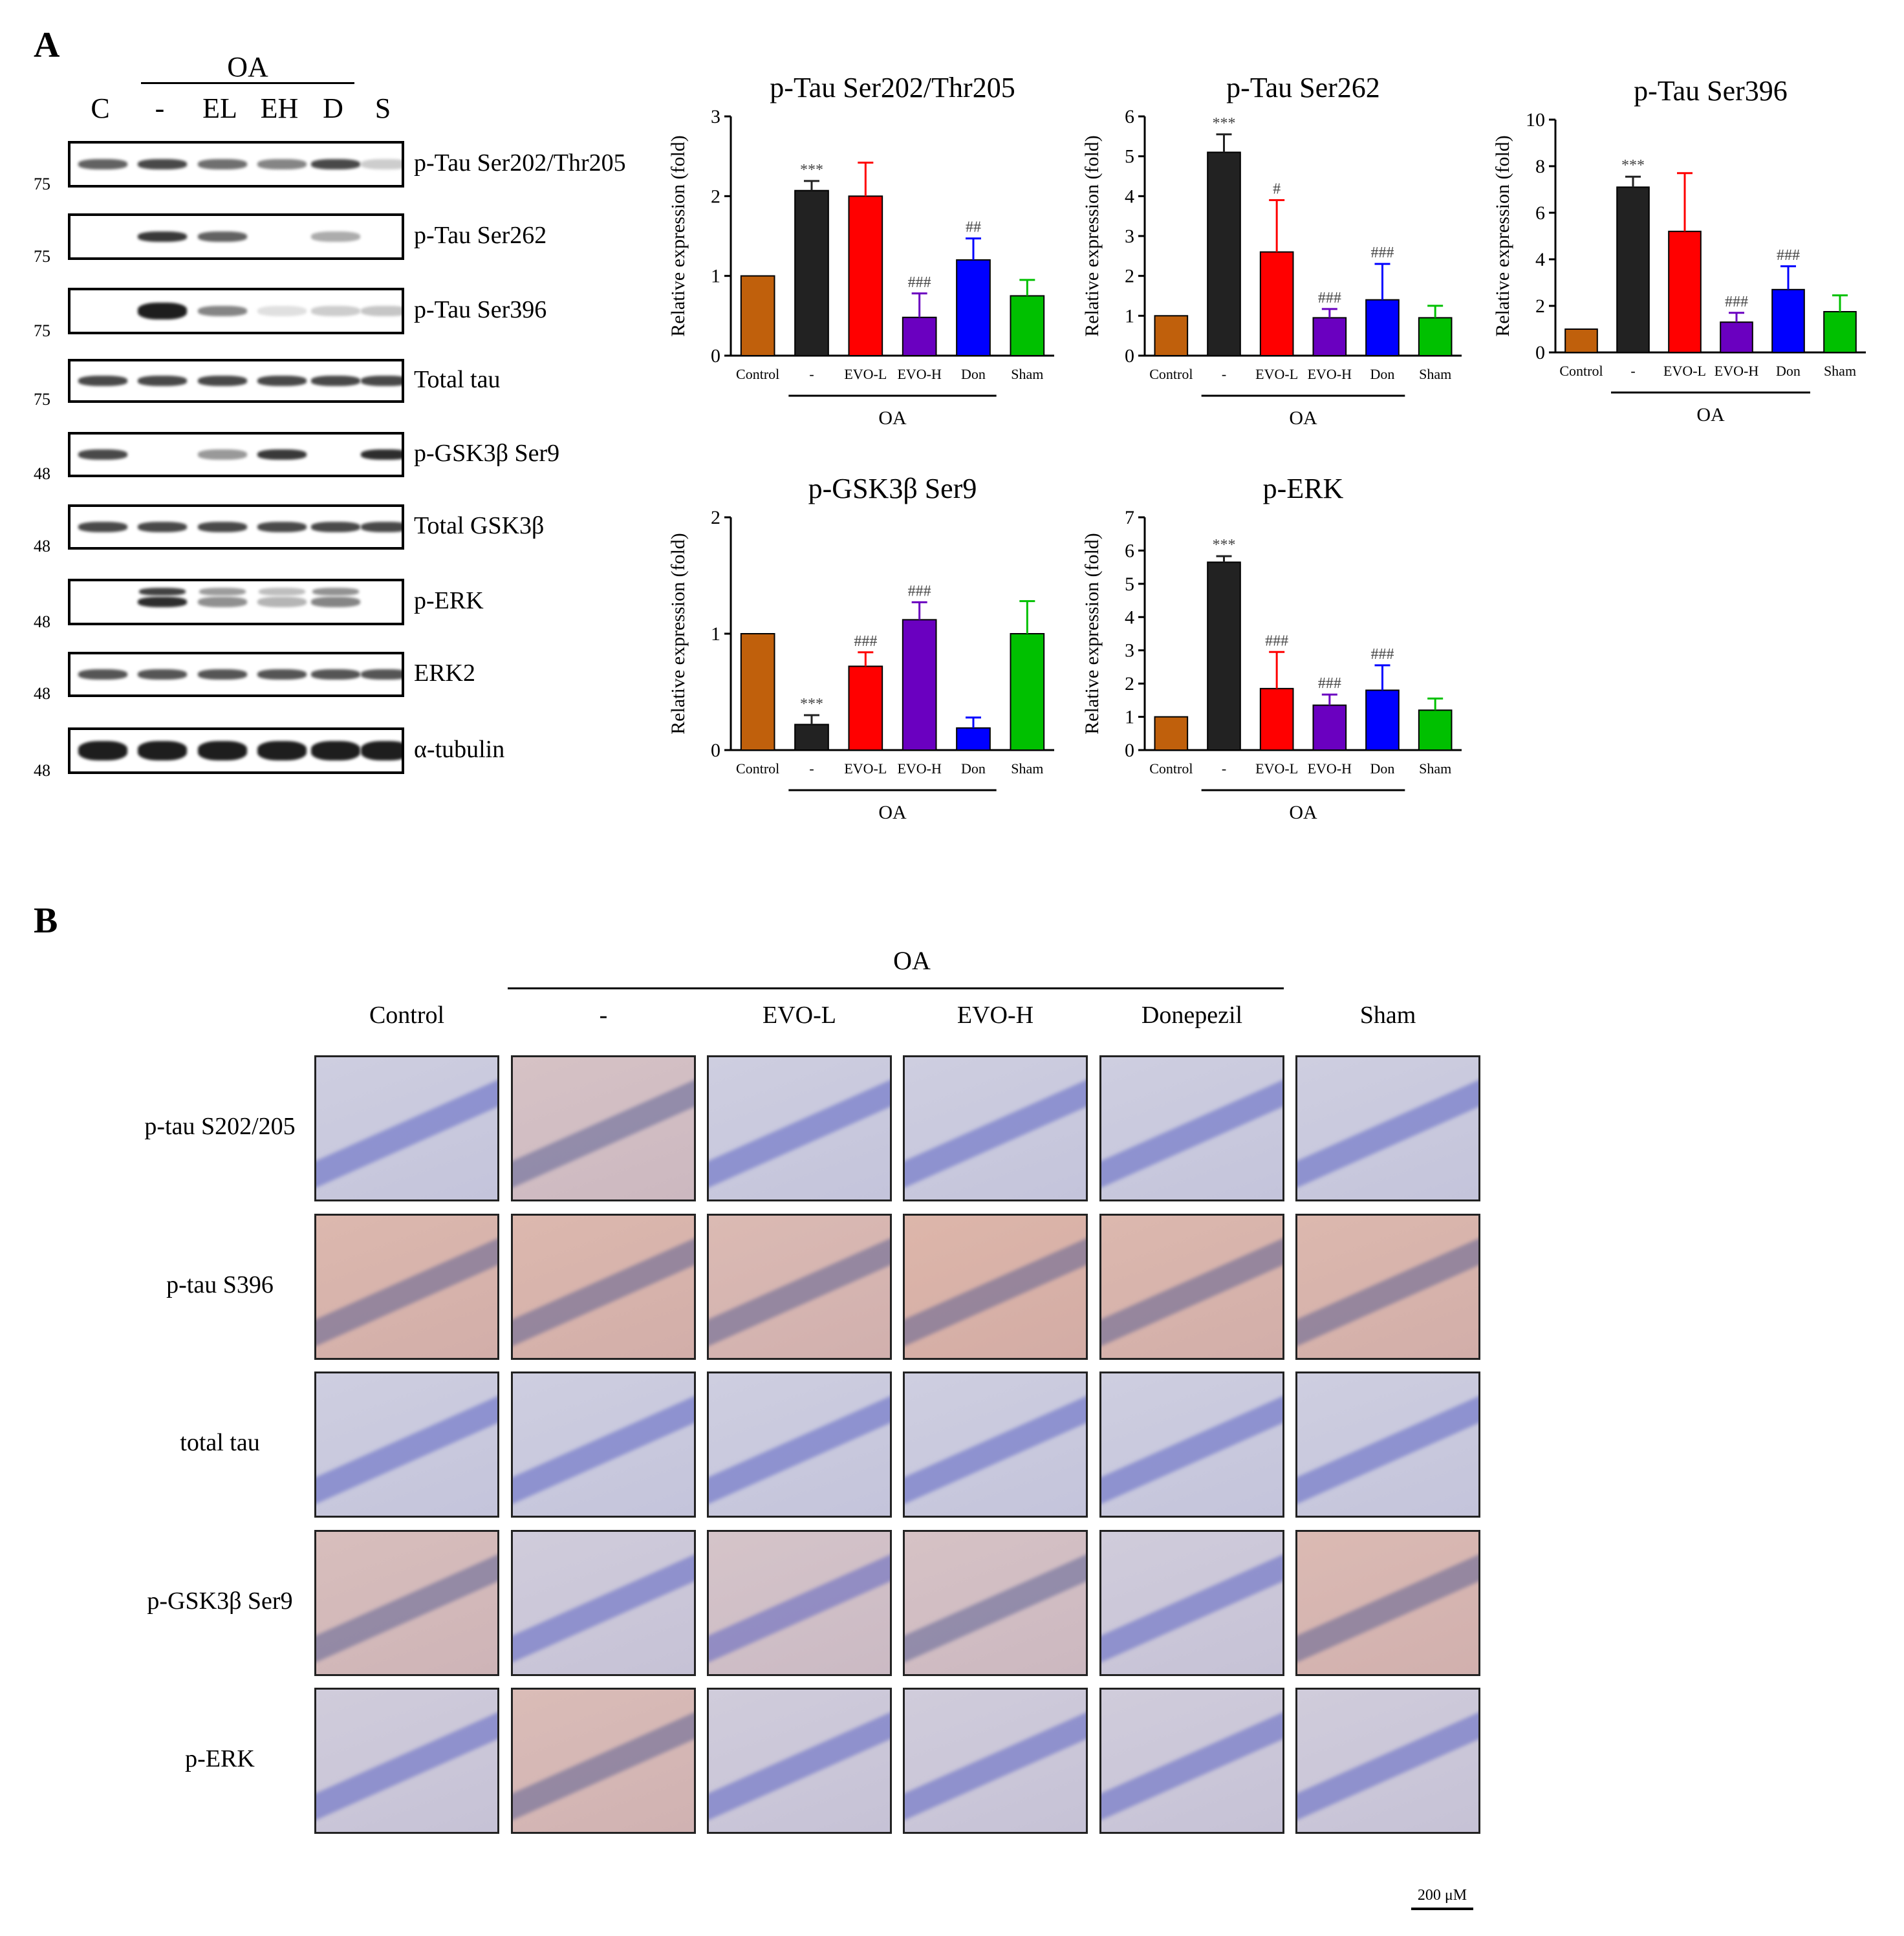  Describe the element at coordinates (220, 1601) in the screenshot. I see `ihc-row-label: p-GSK3β Ser9` at that location.